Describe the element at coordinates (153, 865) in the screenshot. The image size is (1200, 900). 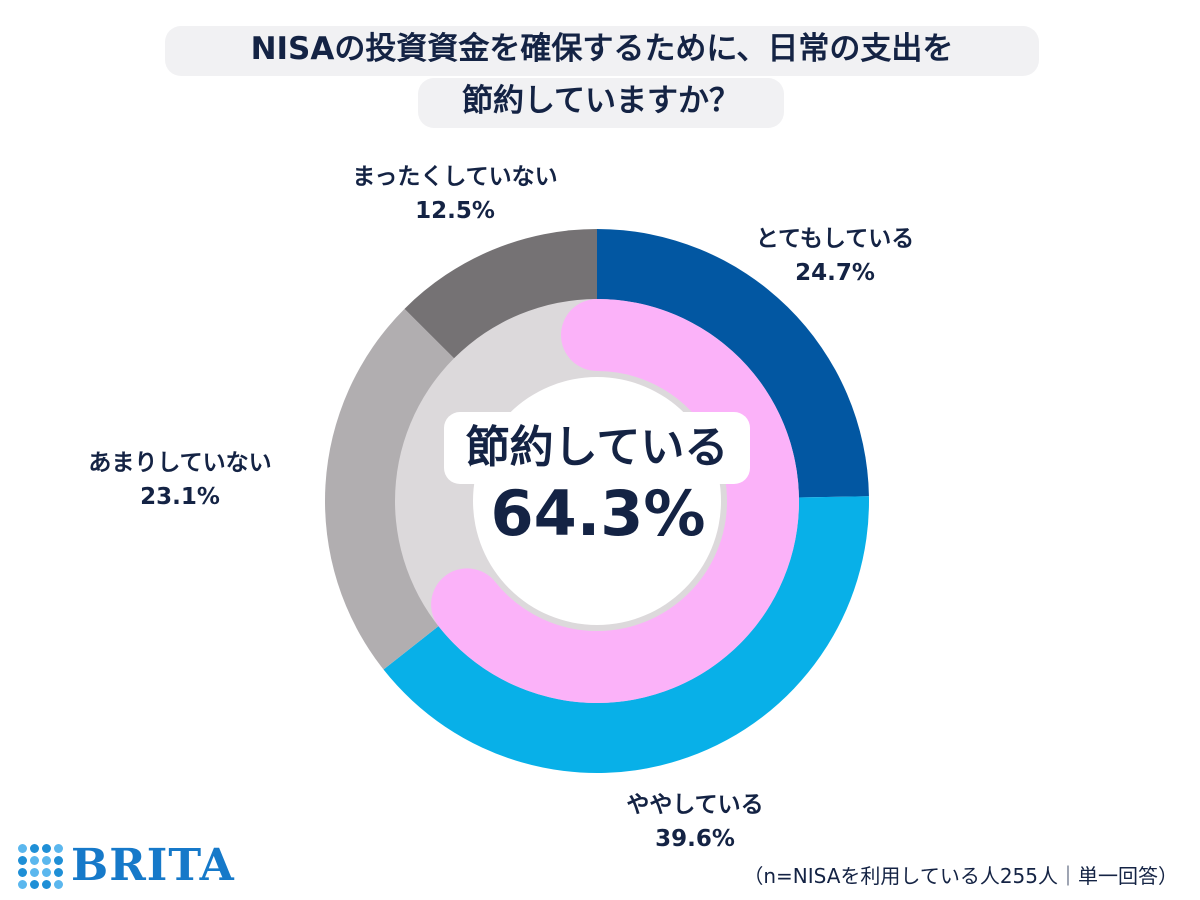
I see `logo-text: BRITA` at that location.